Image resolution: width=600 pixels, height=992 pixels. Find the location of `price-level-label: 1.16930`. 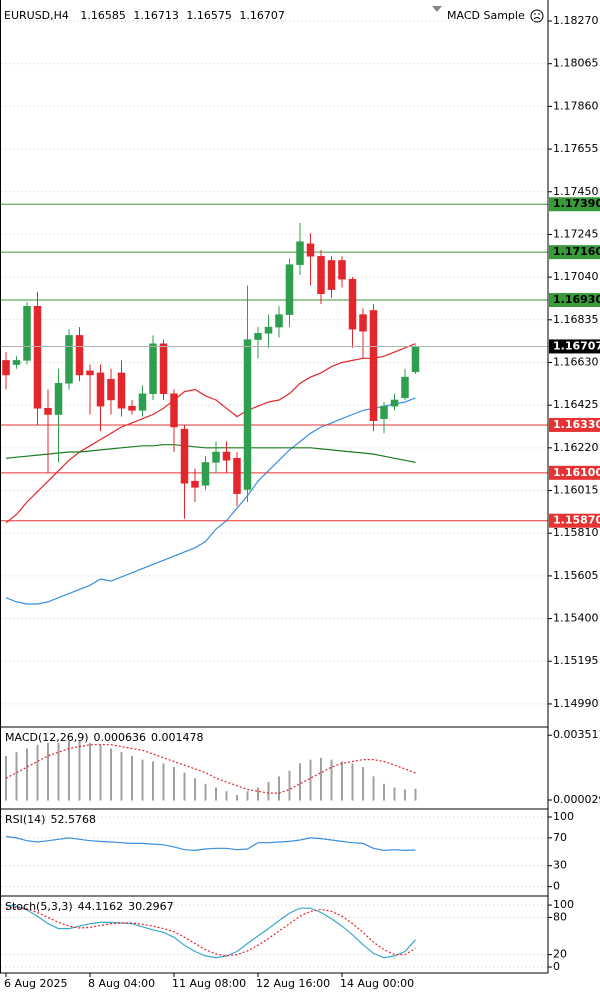

price-level-label: 1.16930 is located at coordinates (576, 299).